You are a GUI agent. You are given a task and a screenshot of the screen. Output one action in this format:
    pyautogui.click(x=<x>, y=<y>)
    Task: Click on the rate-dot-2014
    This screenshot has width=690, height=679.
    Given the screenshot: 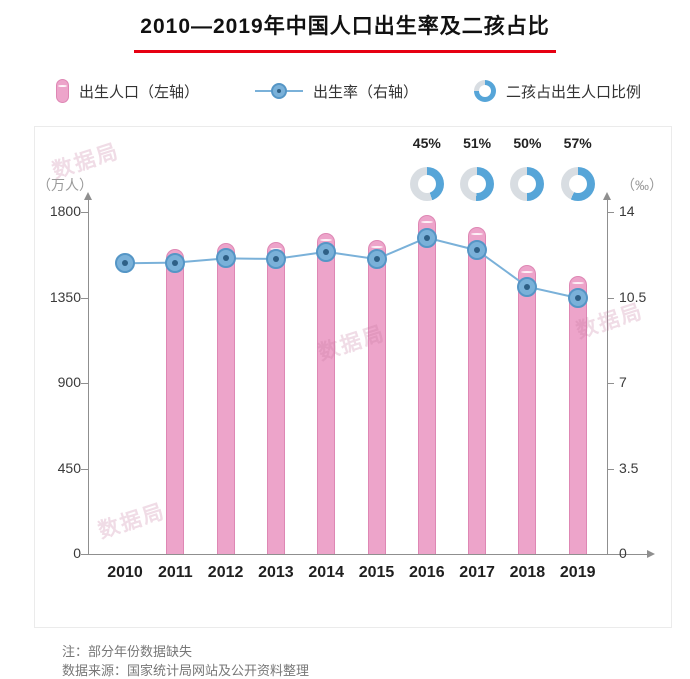 What is the action you would take?
    pyautogui.click(x=326, y=251)
    